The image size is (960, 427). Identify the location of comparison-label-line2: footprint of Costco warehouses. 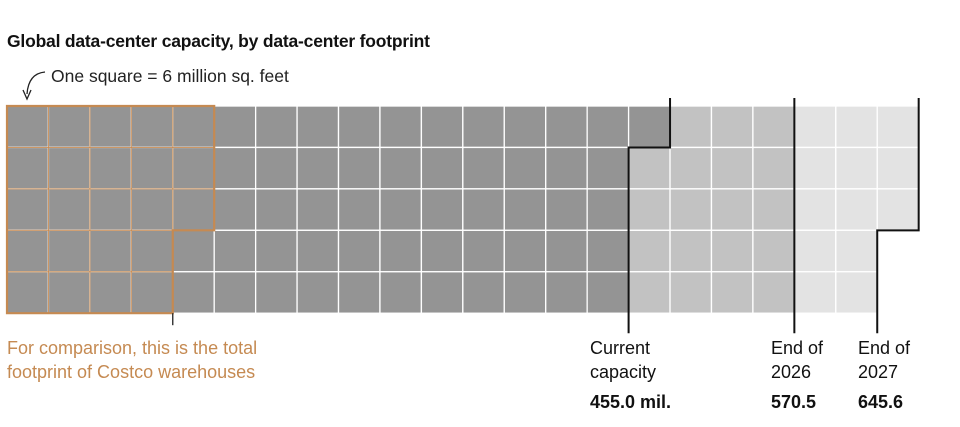
(131, 372).